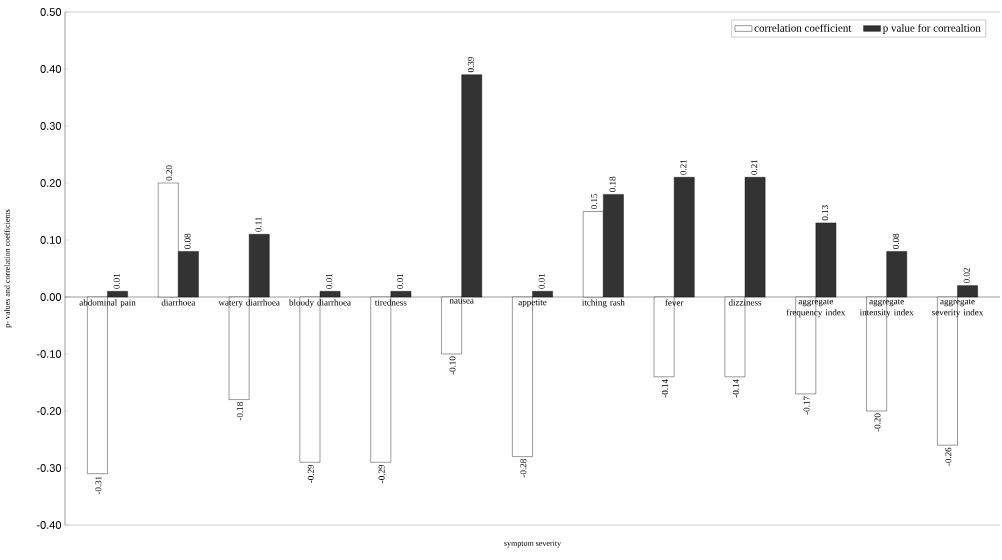 The height and width of the screenshot is (560, 1002). I want to click on data-label: -0.10, so click(452, 365).